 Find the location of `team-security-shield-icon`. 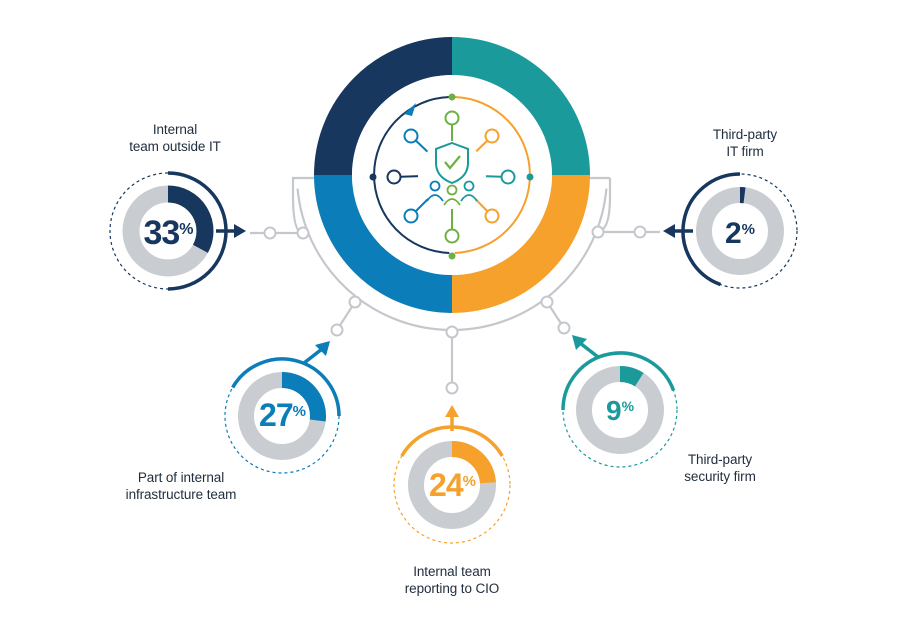

team-security-shield-icon is located at coordinates (451, 176).